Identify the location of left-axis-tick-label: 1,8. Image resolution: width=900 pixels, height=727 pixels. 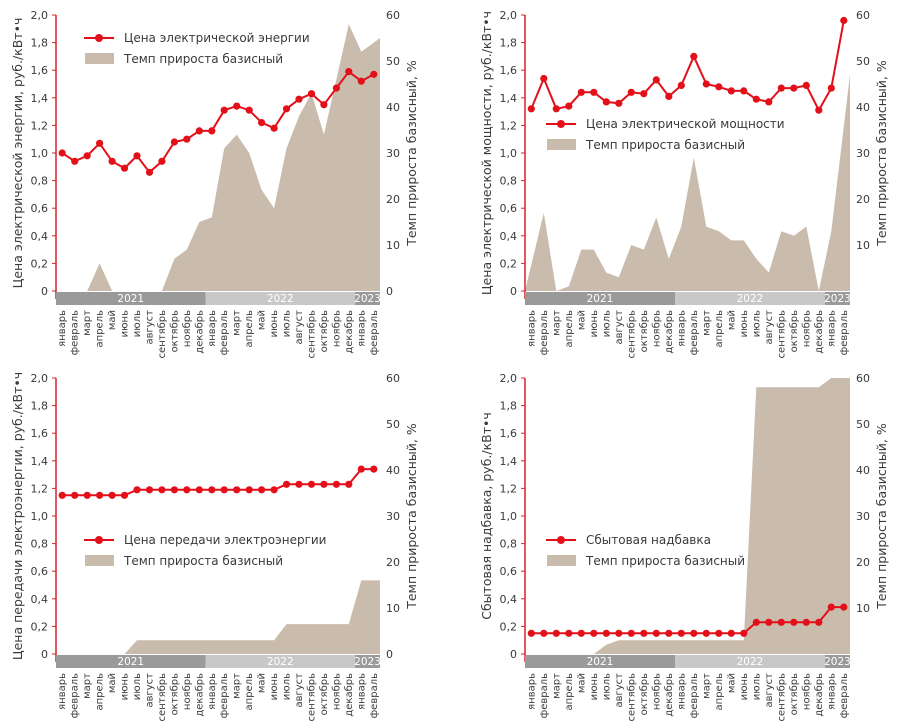
(509, 43).